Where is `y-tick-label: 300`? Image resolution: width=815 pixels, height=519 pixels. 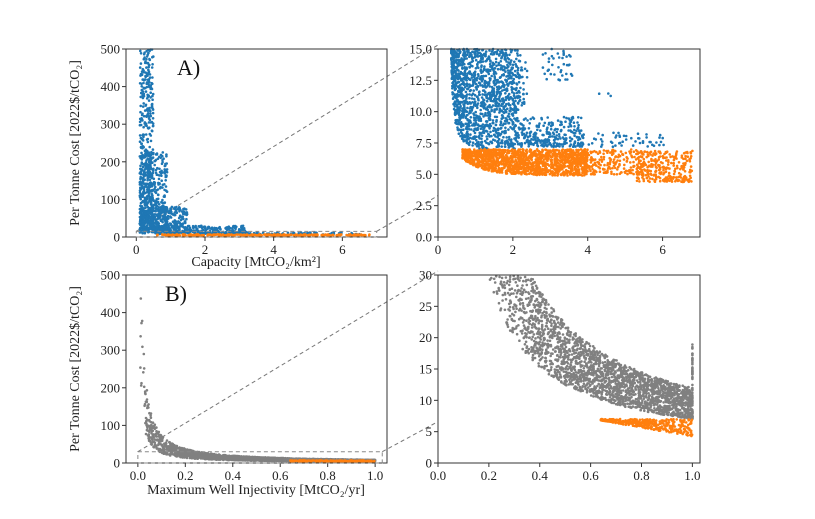 y-tick-label: 300 is located at coordinates (111, 124).